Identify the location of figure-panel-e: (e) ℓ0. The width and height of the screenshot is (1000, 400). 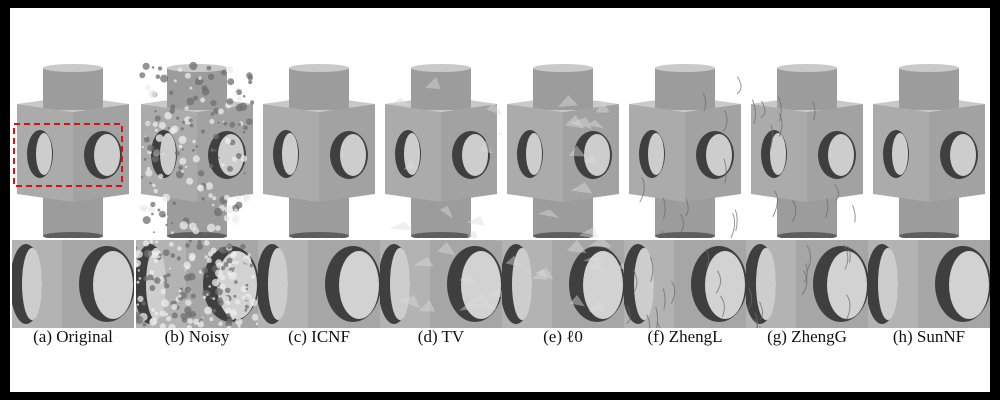
(563, 200).